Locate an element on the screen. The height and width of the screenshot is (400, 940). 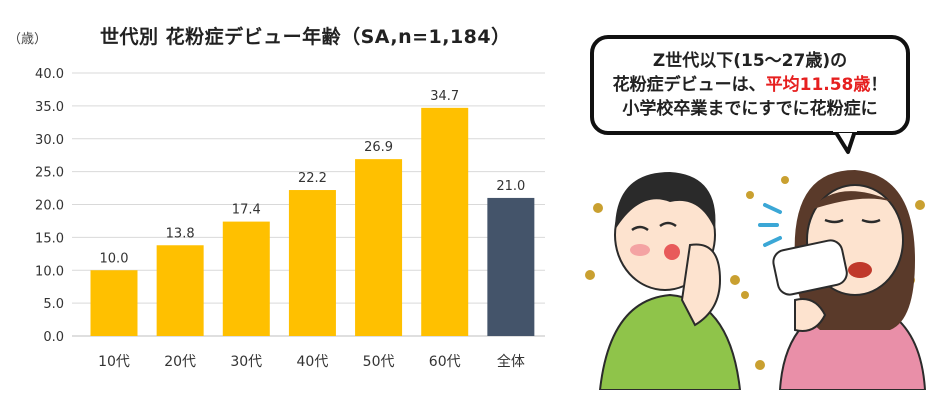
callout-line-2: 花粉症デビューは、平均11.58歳！ is located at coordinates (750, 85).